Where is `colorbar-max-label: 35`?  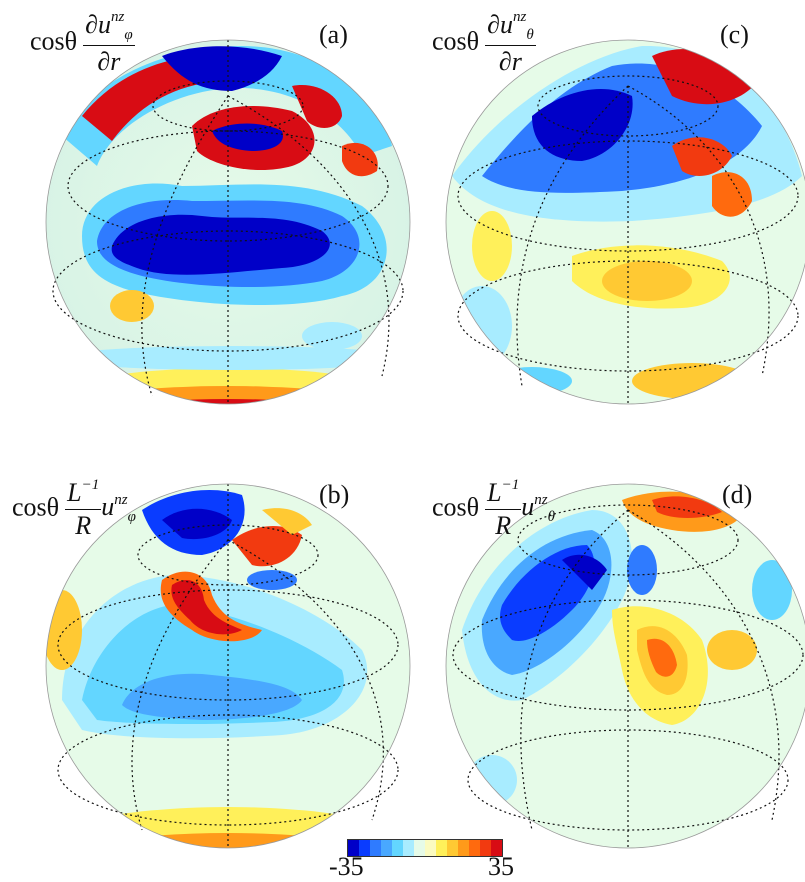
colorbar-max-label: 35 is located at coordinates (501, 866).